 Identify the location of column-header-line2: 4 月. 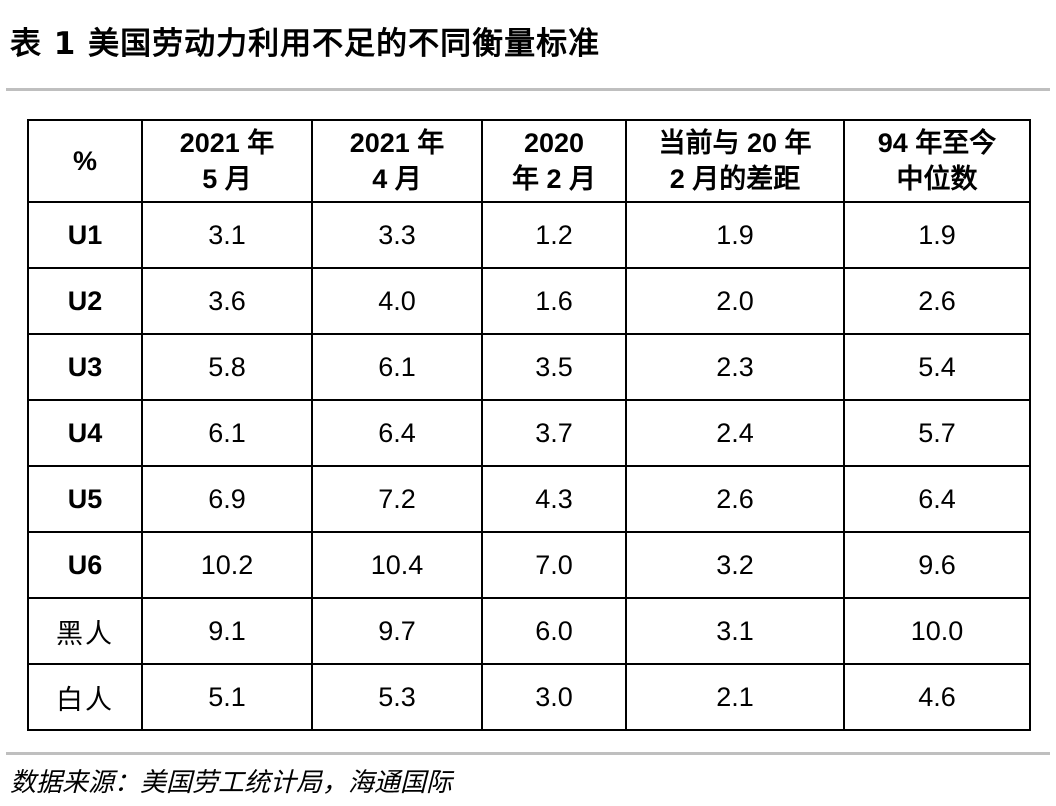
(397, 179).